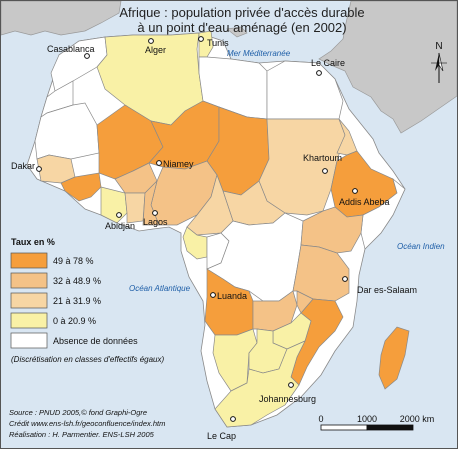  I want to click on label-dakar: Dakar, so click(23, 166).